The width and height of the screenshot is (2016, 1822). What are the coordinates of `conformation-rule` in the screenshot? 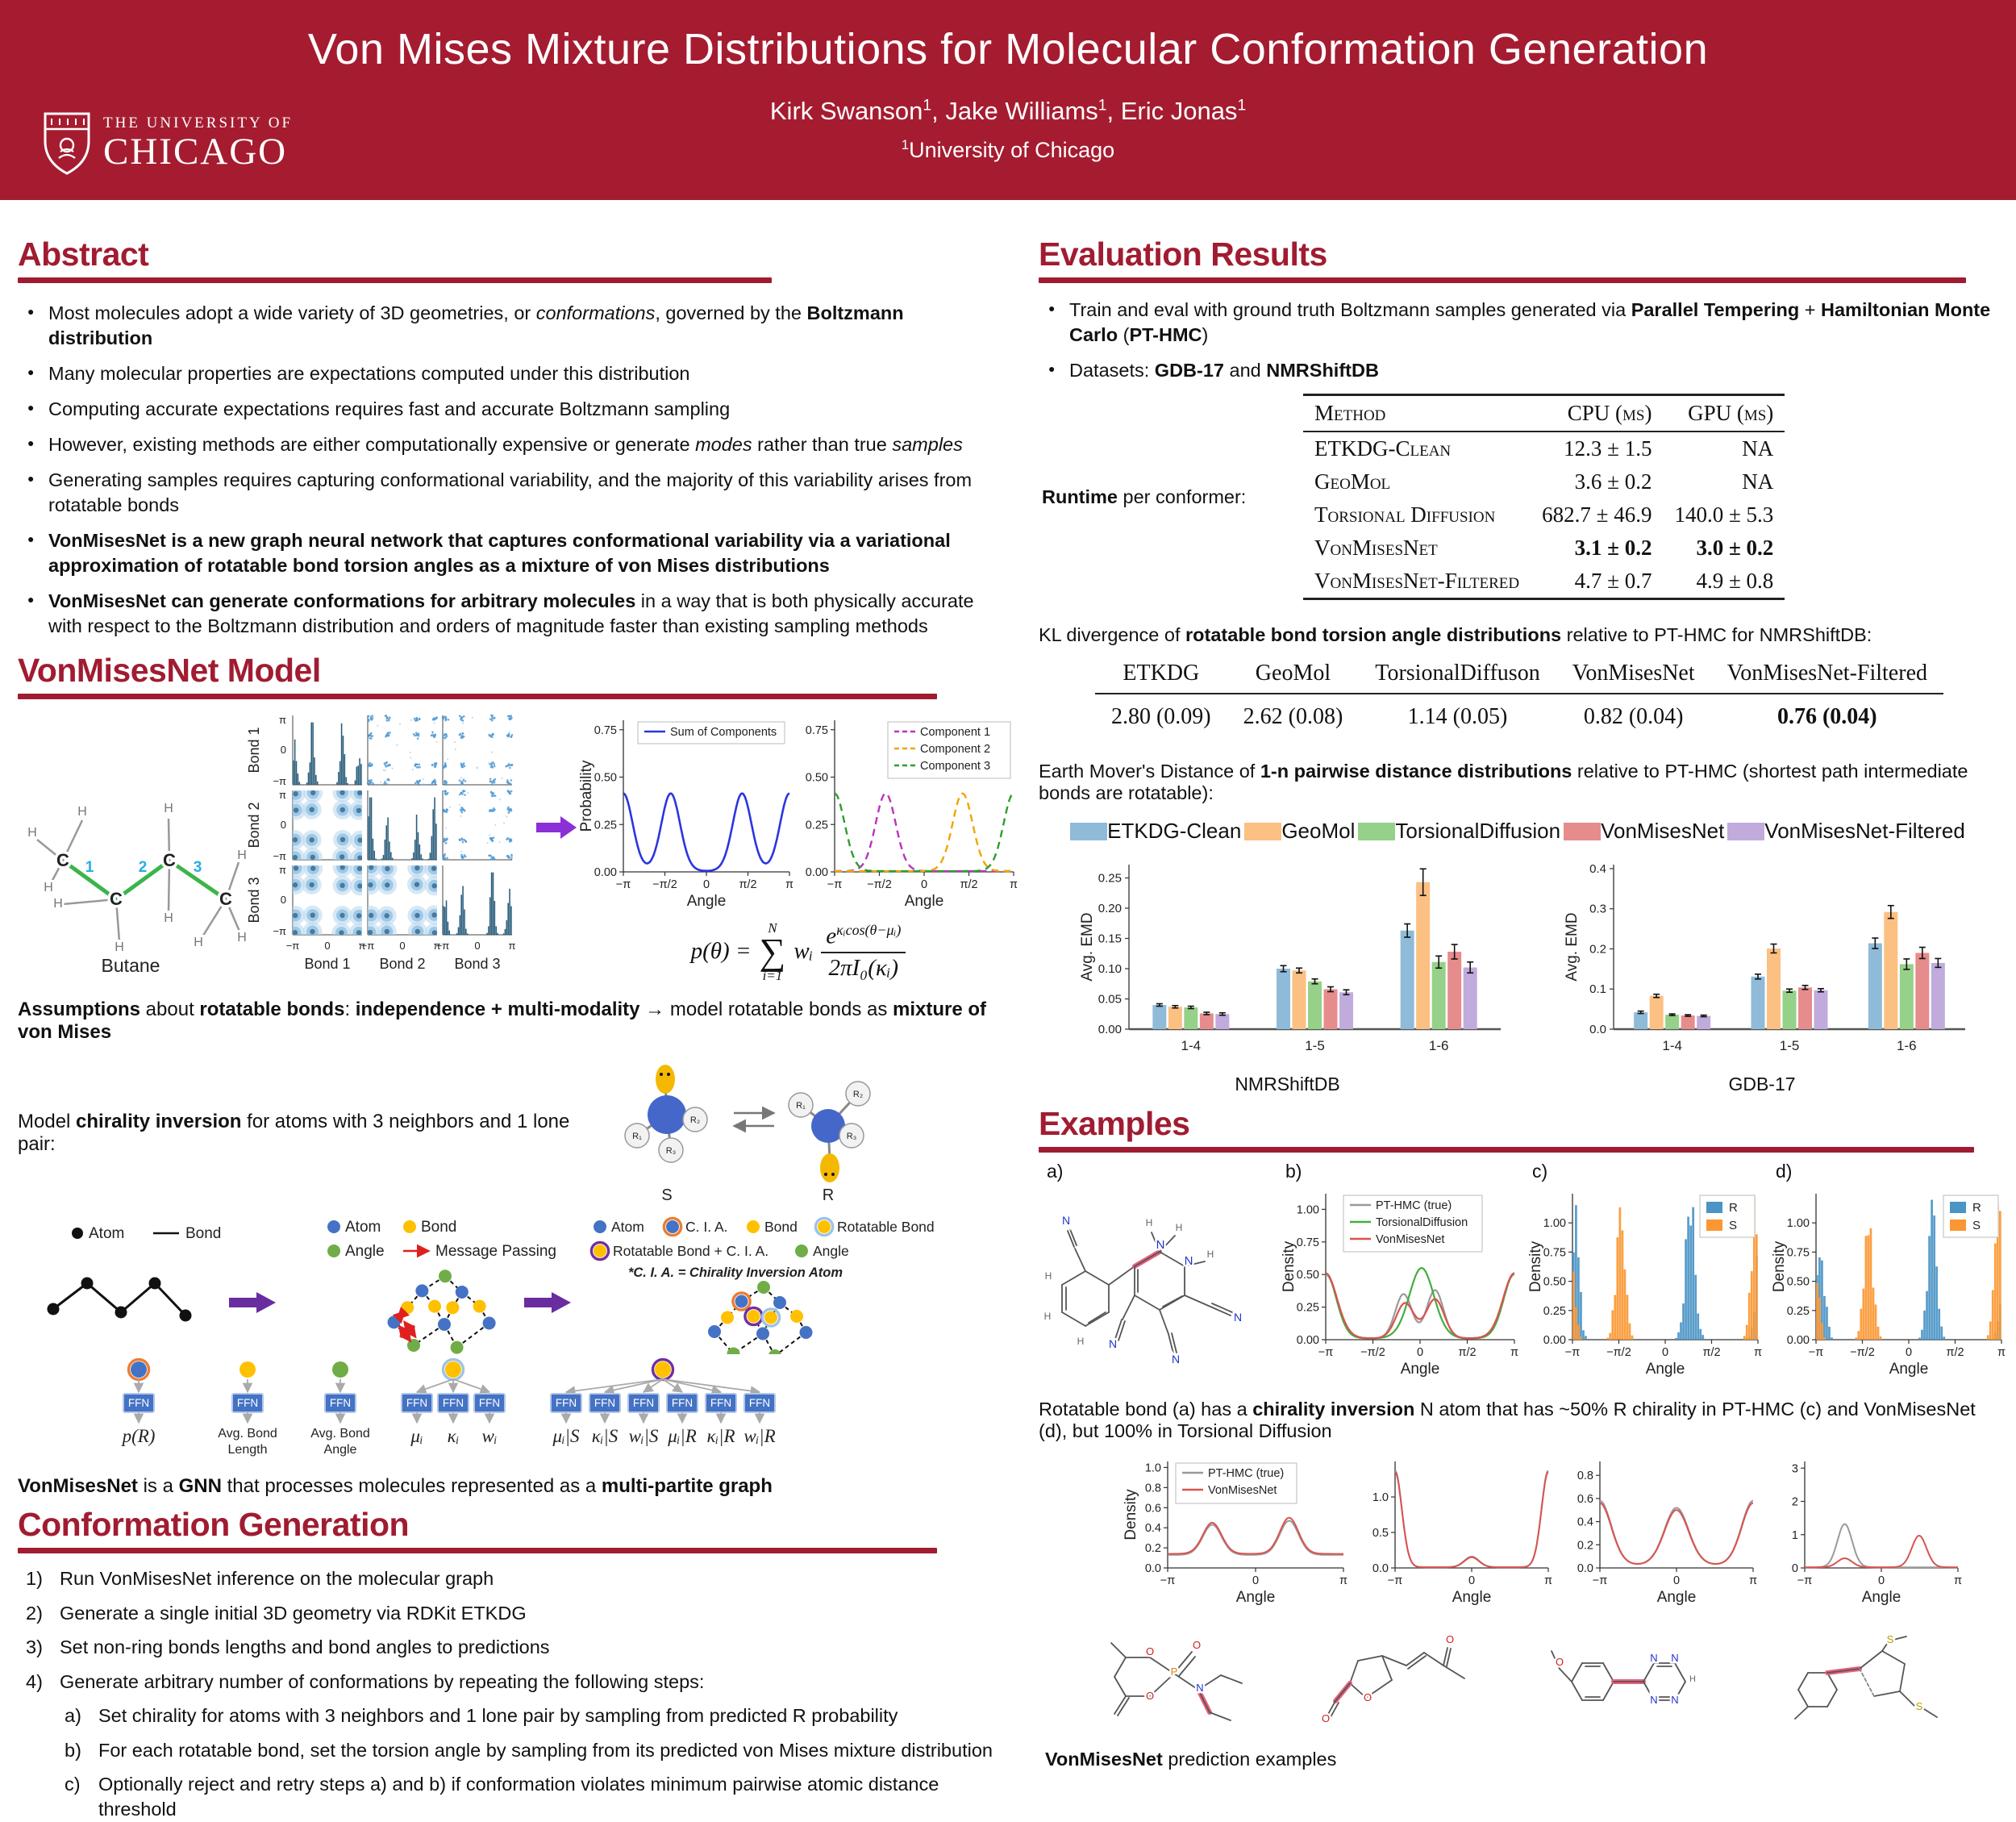 It's located at (478, 1551).